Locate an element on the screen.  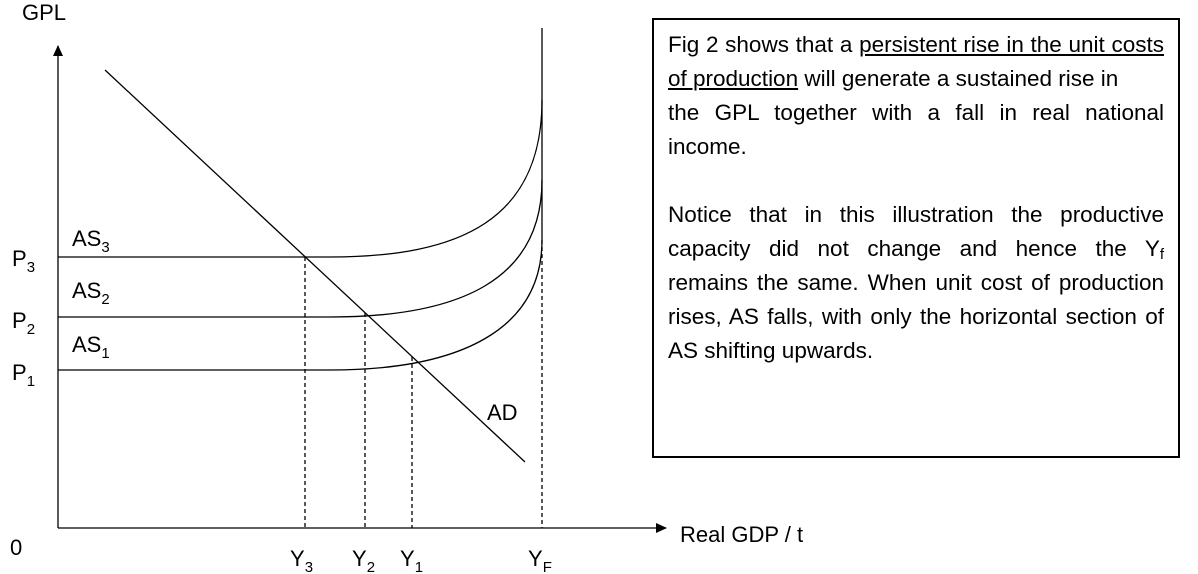
text: will generate a sustained rise in is located at coordinates (958, 78).